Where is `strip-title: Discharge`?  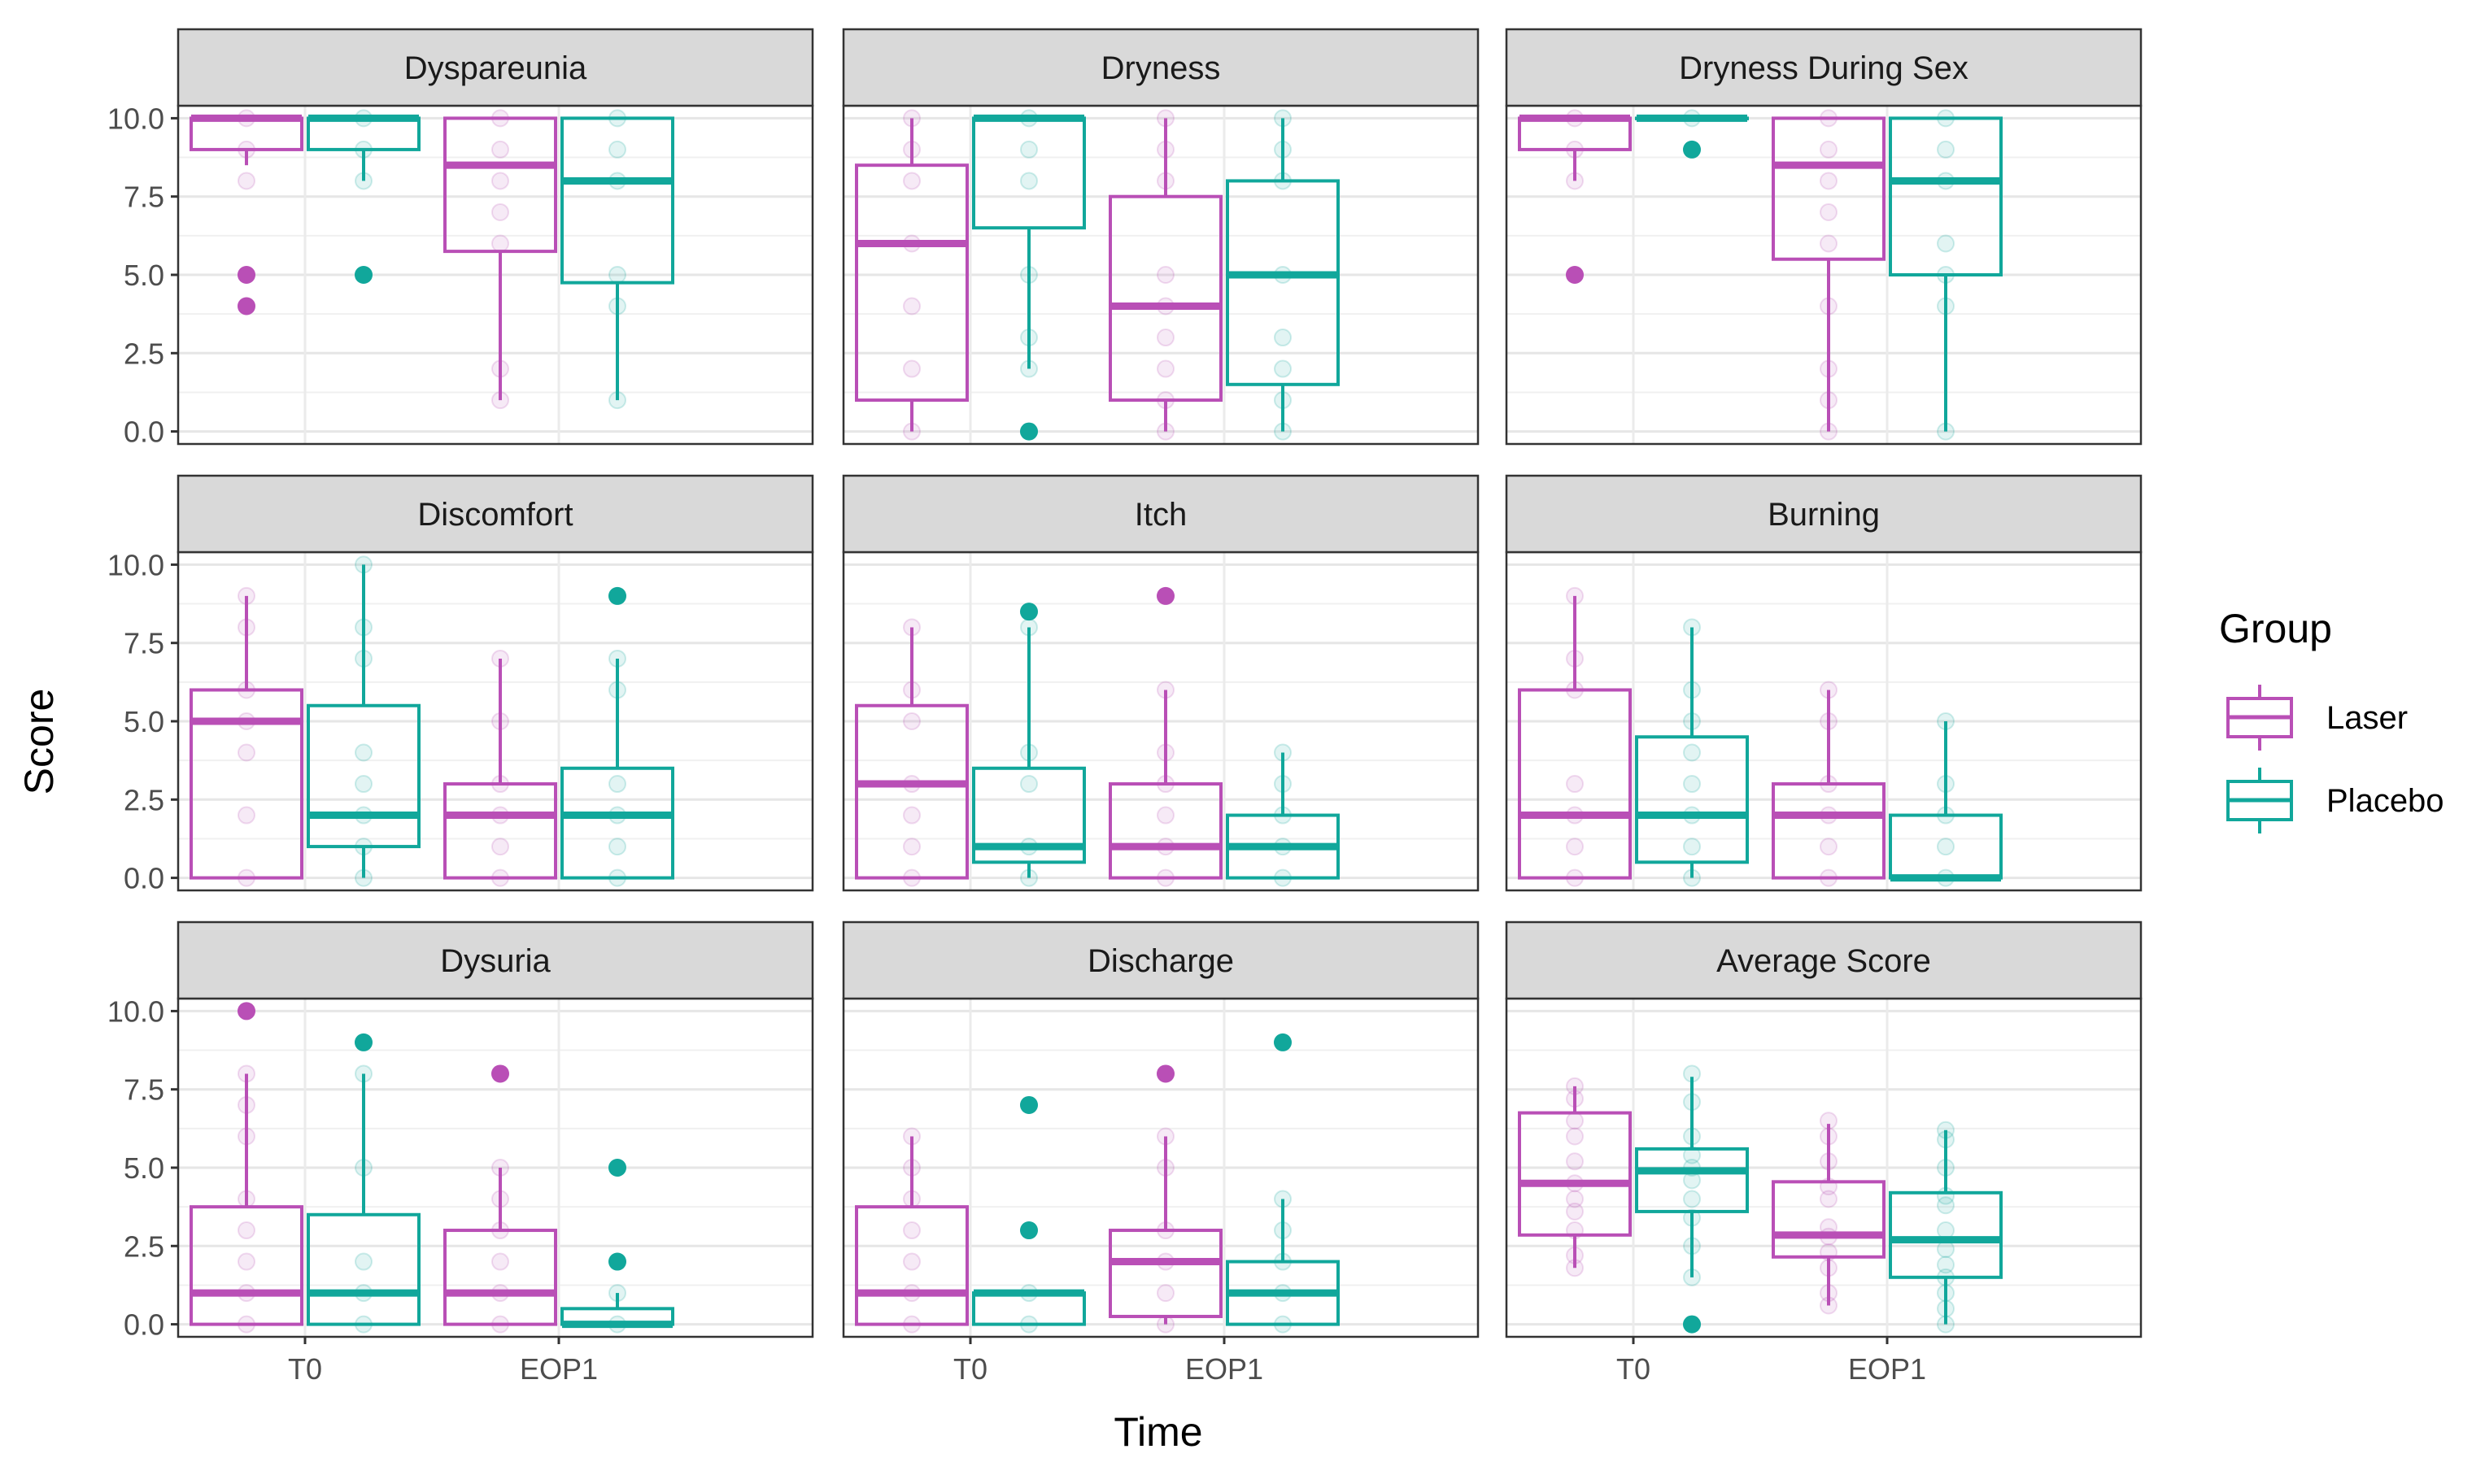
strip-title: Discharge is located at coordinates (1161, 961).